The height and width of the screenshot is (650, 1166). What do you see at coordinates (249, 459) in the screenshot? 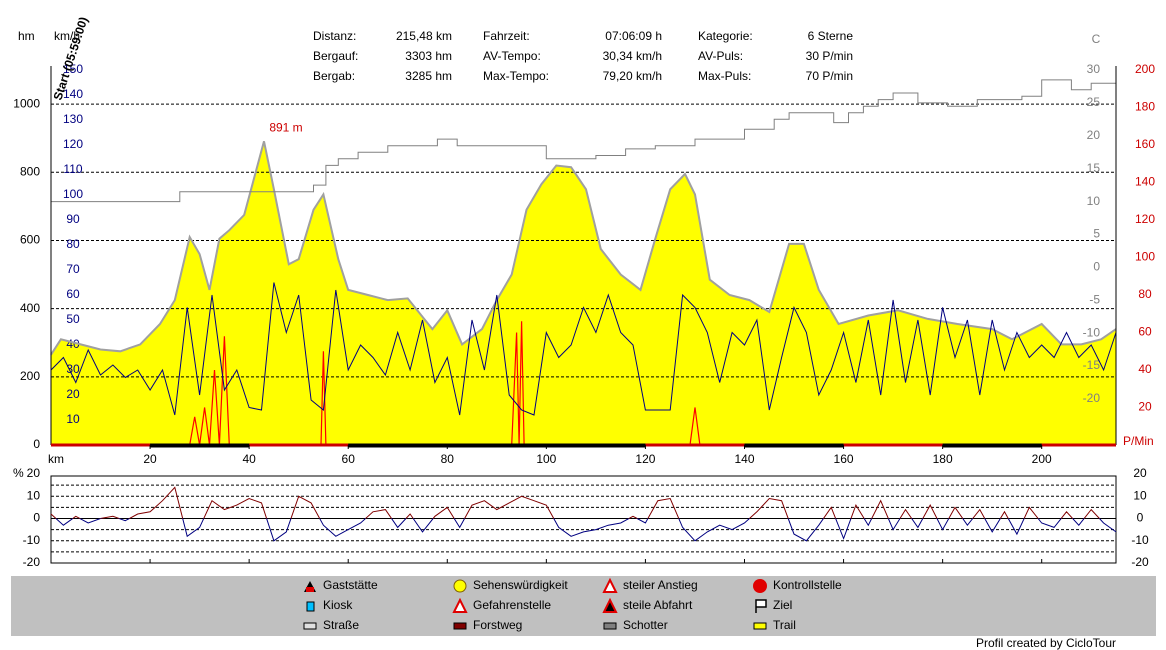
I see `x-tick-label: 40` at bounding box center [249, 459].